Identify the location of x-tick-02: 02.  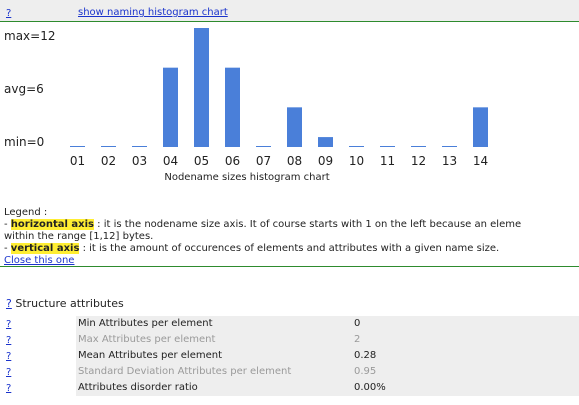
(108, 161).